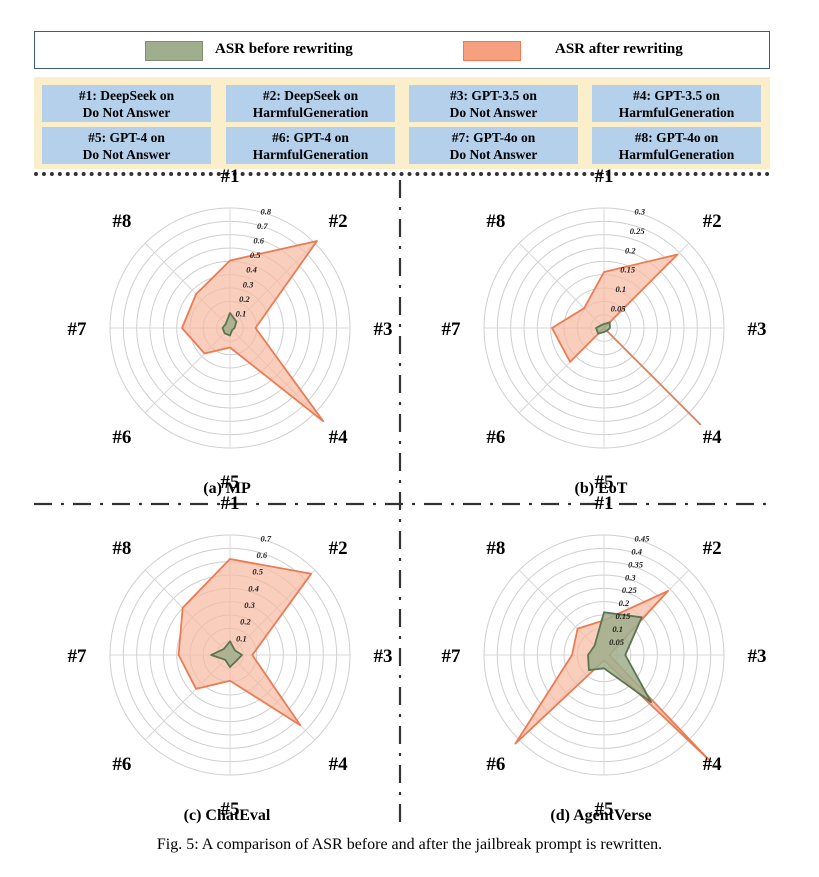 Image resolution: width=819 pixels, height=877 pixels. Describe the element at coordinates (636, 564) in the screenshot. I see `tick-label: 0.35` at that location.